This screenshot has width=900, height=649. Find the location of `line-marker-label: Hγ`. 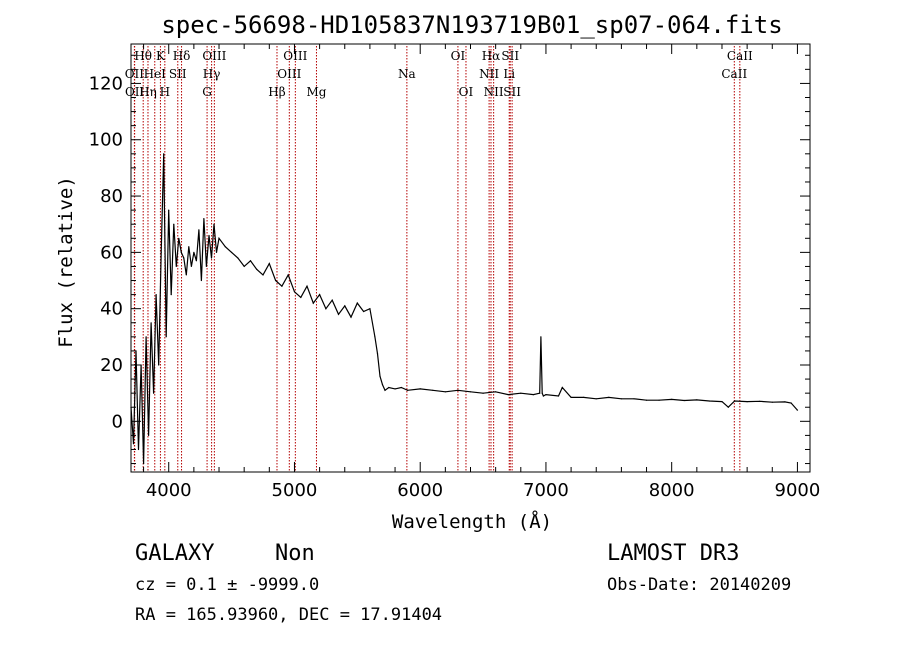

line-marker-label: Hγ is located at coordinates (212, 74).